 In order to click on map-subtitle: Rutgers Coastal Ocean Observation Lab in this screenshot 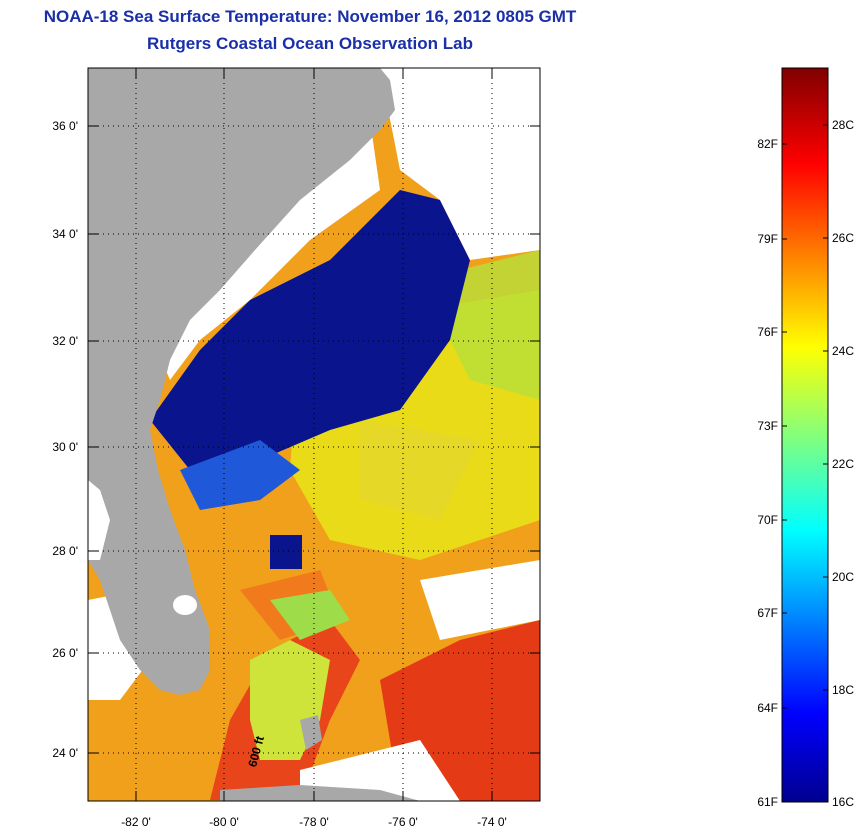, I will do `click(310, 43)`.